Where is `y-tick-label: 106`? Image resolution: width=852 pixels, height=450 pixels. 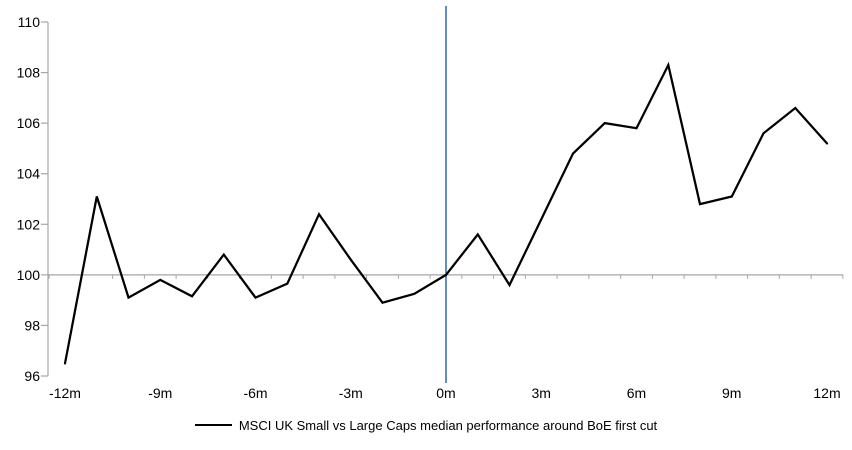 y-tick-label: 106 is located at coordinates (29, 123).